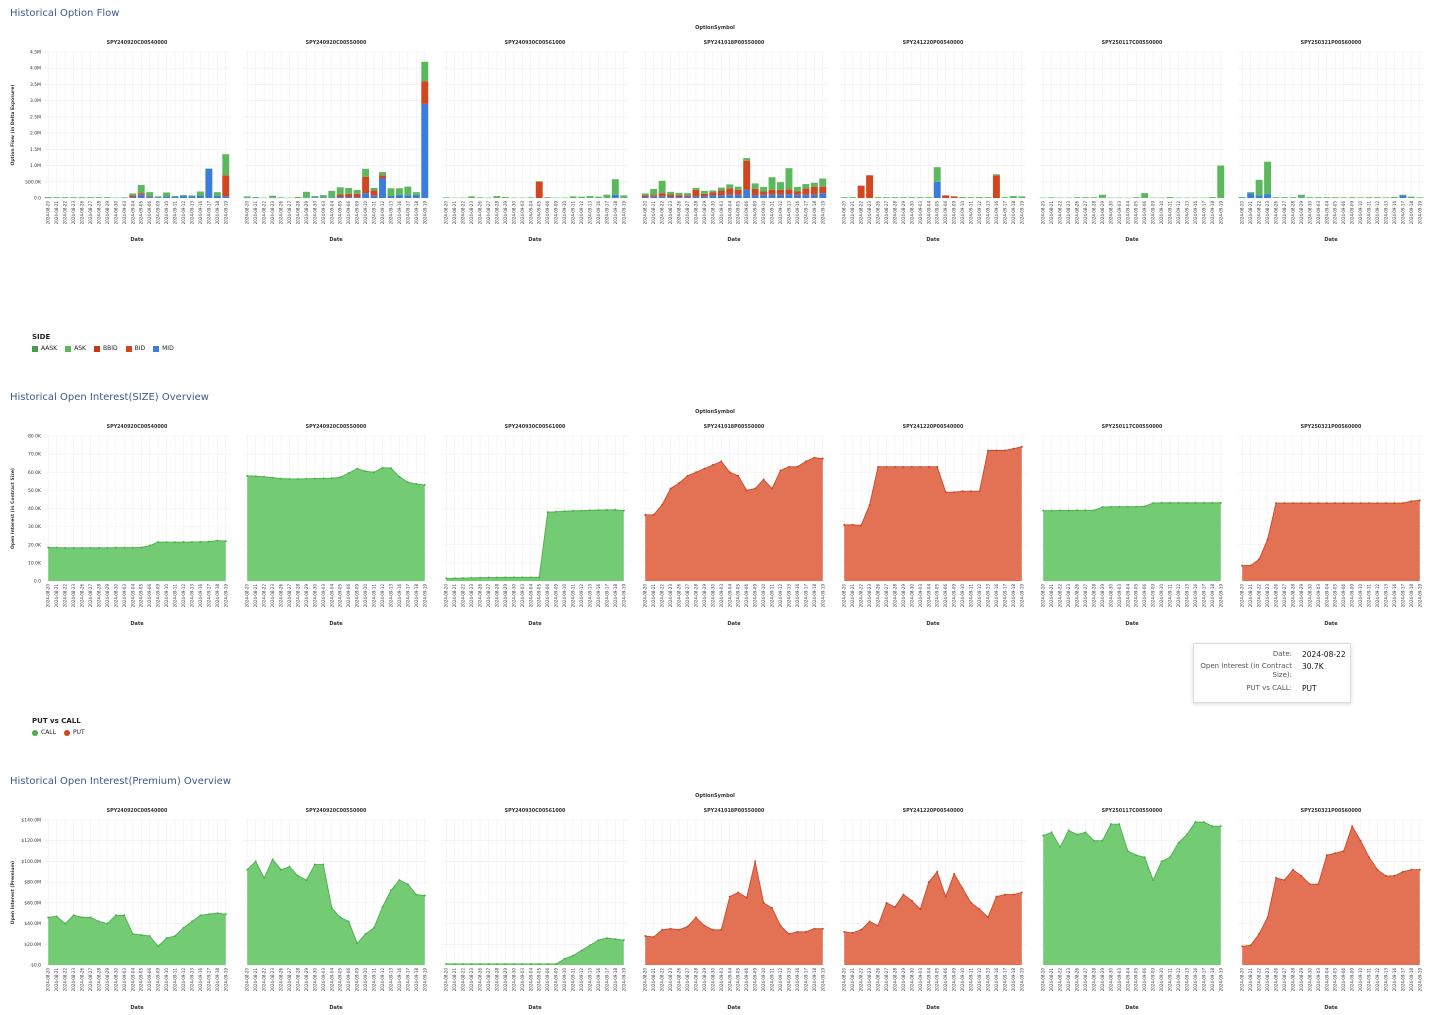 The width and height of the screenshot is (1429, 1015). What do you see at coordinates (80, 348) in the screenshot?
I see `legend-label-ask: ASK` at bounding box center [80, 348].